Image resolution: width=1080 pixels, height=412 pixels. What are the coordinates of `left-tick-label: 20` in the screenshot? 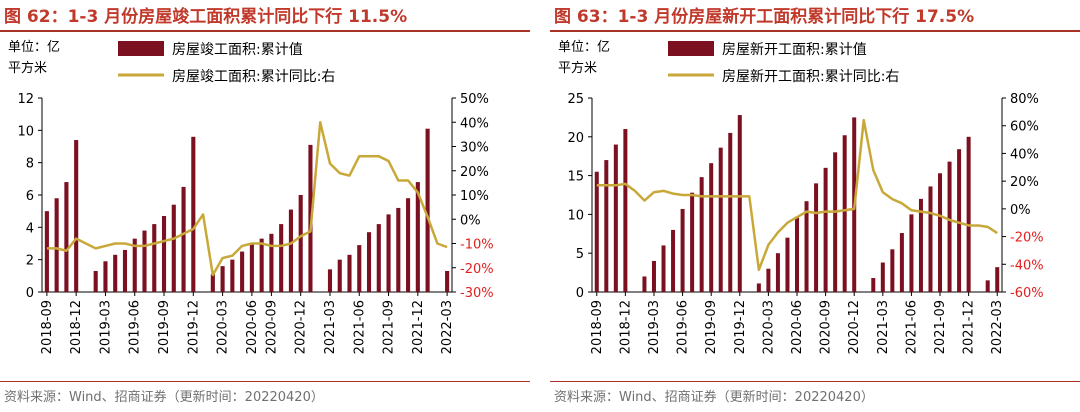 It's located at (575, 138).